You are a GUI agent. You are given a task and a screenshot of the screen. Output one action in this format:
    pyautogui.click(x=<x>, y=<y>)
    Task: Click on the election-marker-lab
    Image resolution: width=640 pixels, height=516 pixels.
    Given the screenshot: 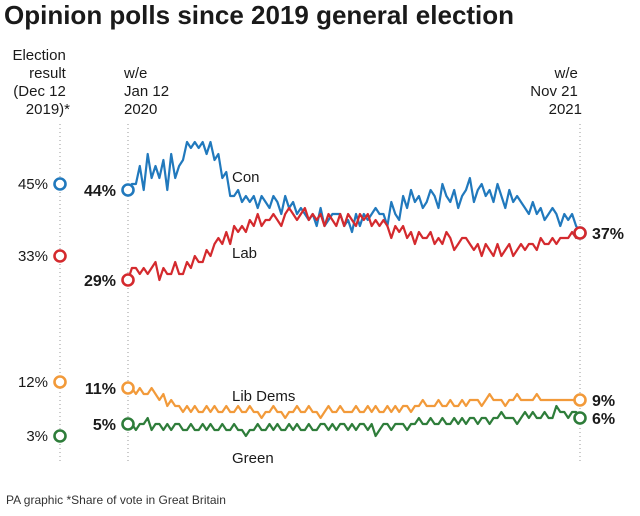 What is the action you would take?
    pyautogui.click(x=60, y=256)
    